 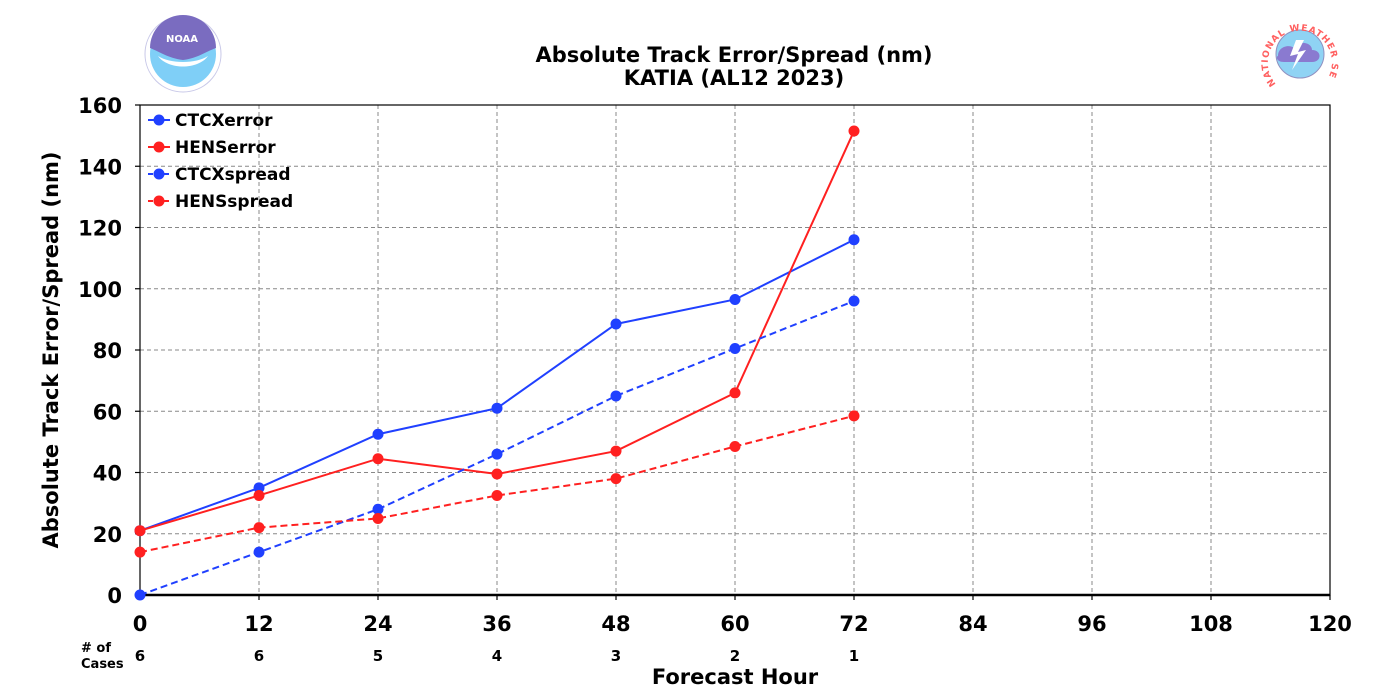 What do you see at coordinates (377, 624) in the screenshot?
I see `x-tick-label: 24` at bounding box center [377, 624].